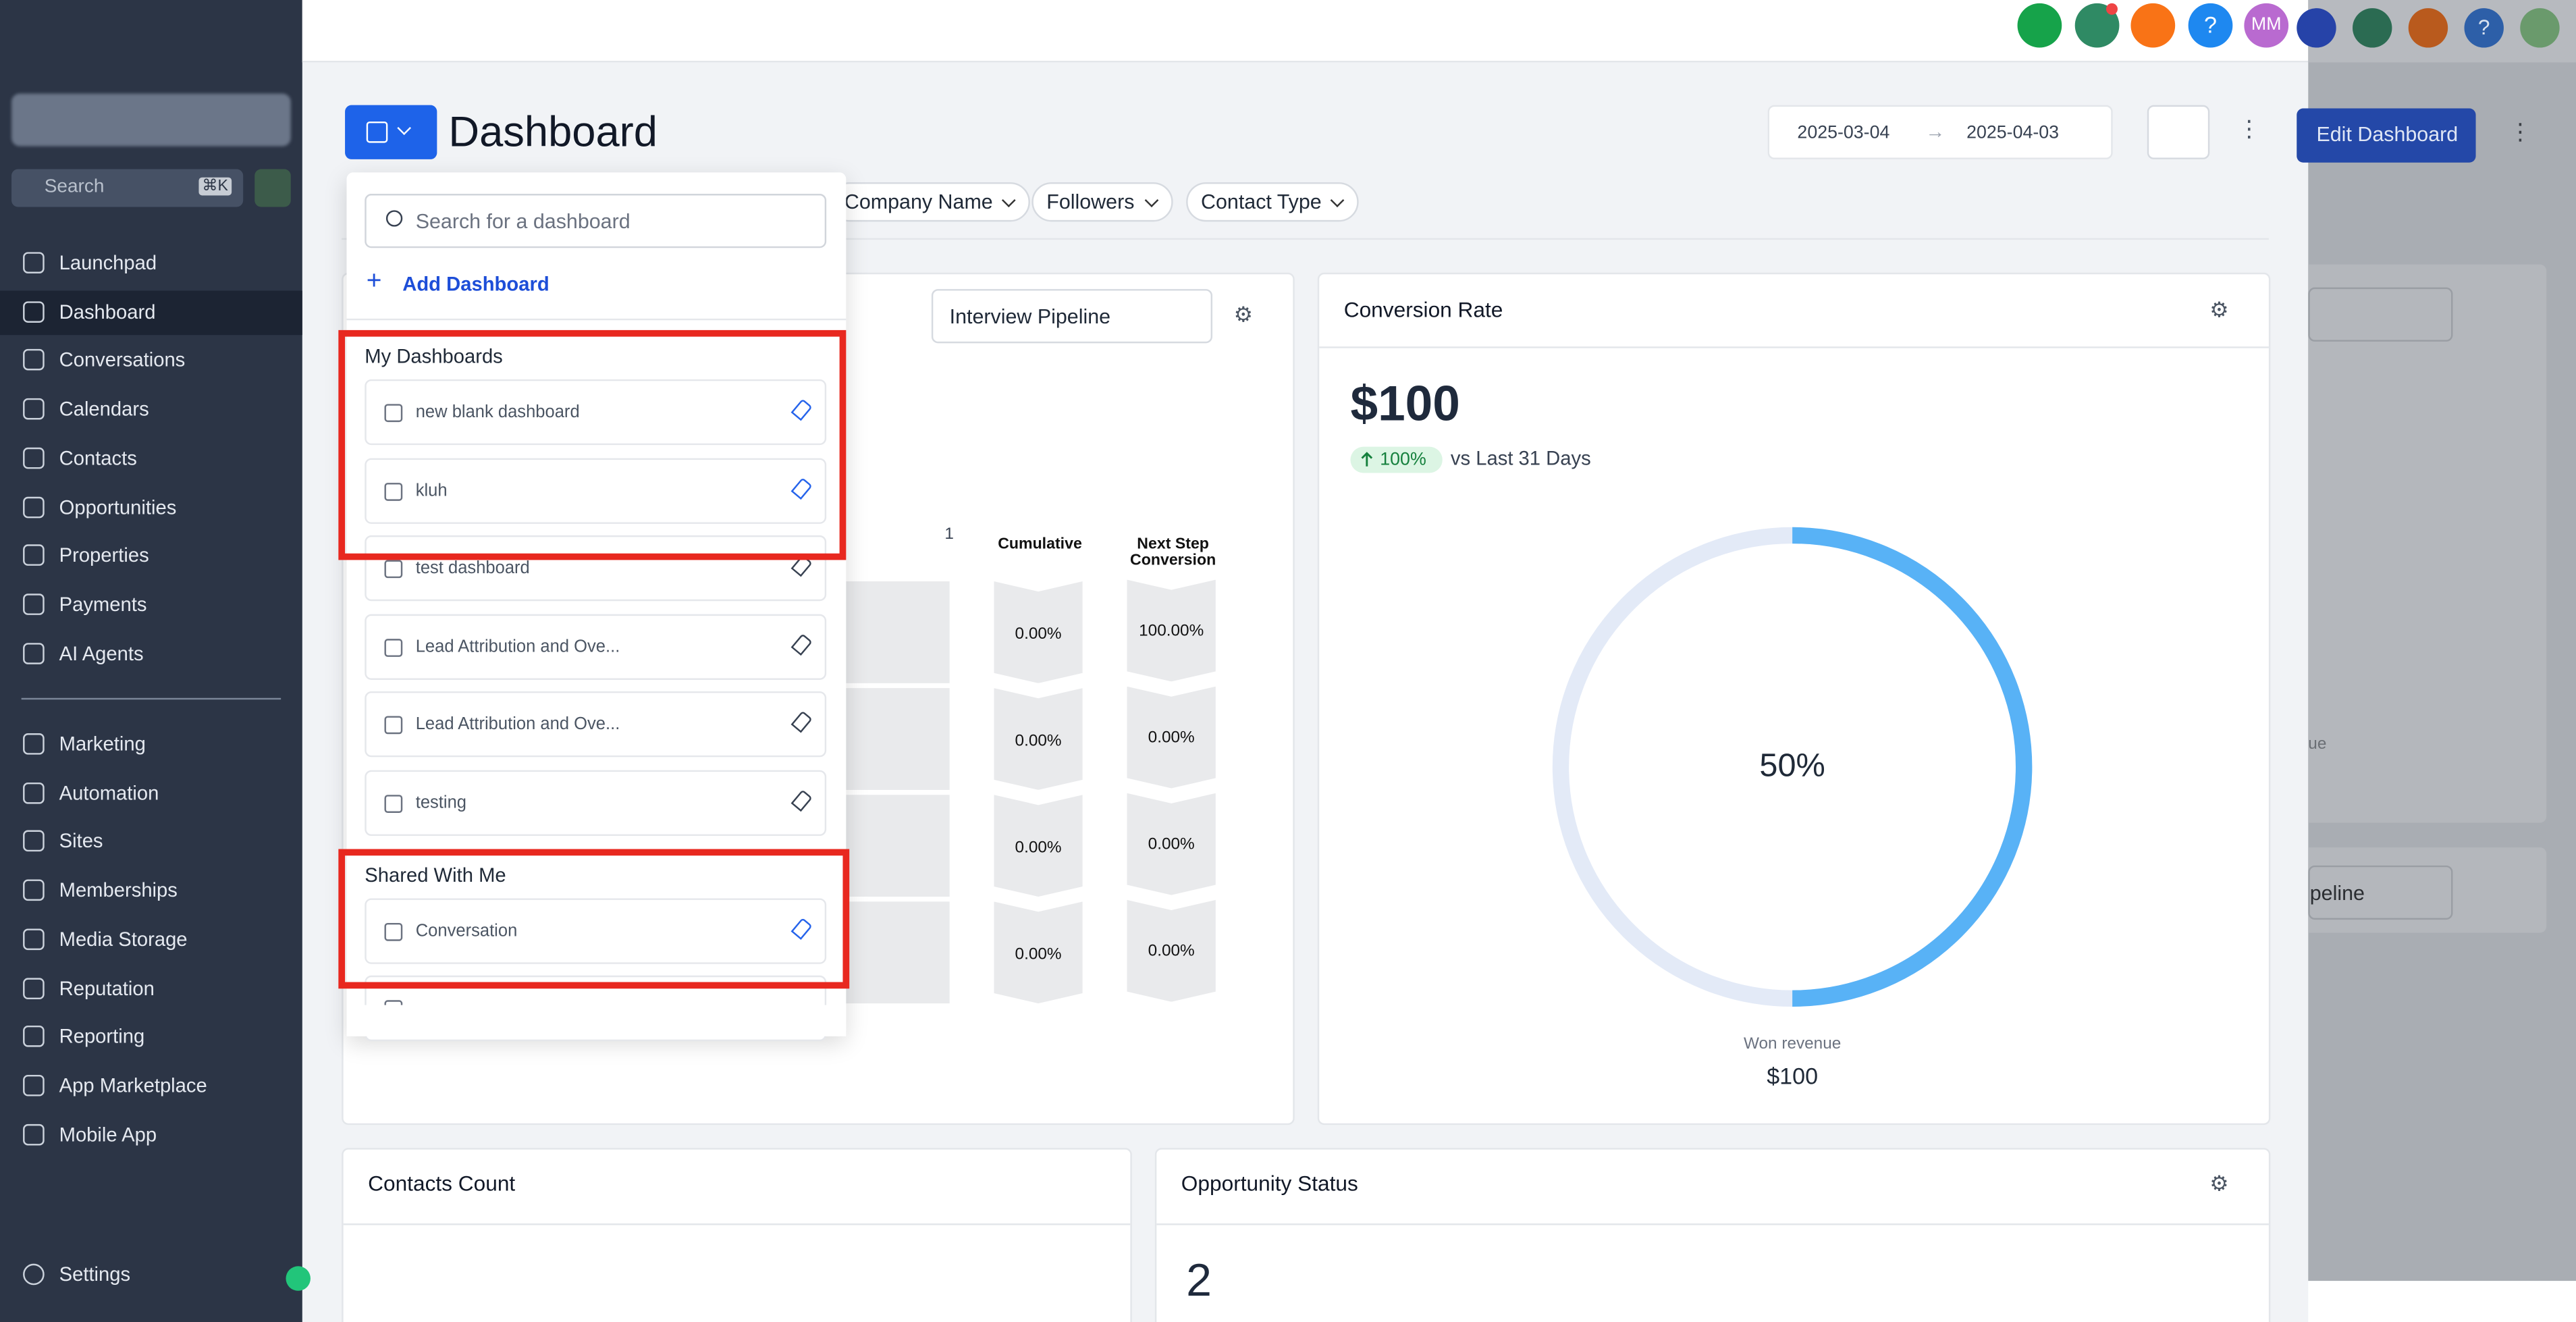 This screenshot has width=2576, height=1322. Describe the element at coordinates (596, 568) in the screenshot. I see `dashboard-item: test dashboard` at that location.